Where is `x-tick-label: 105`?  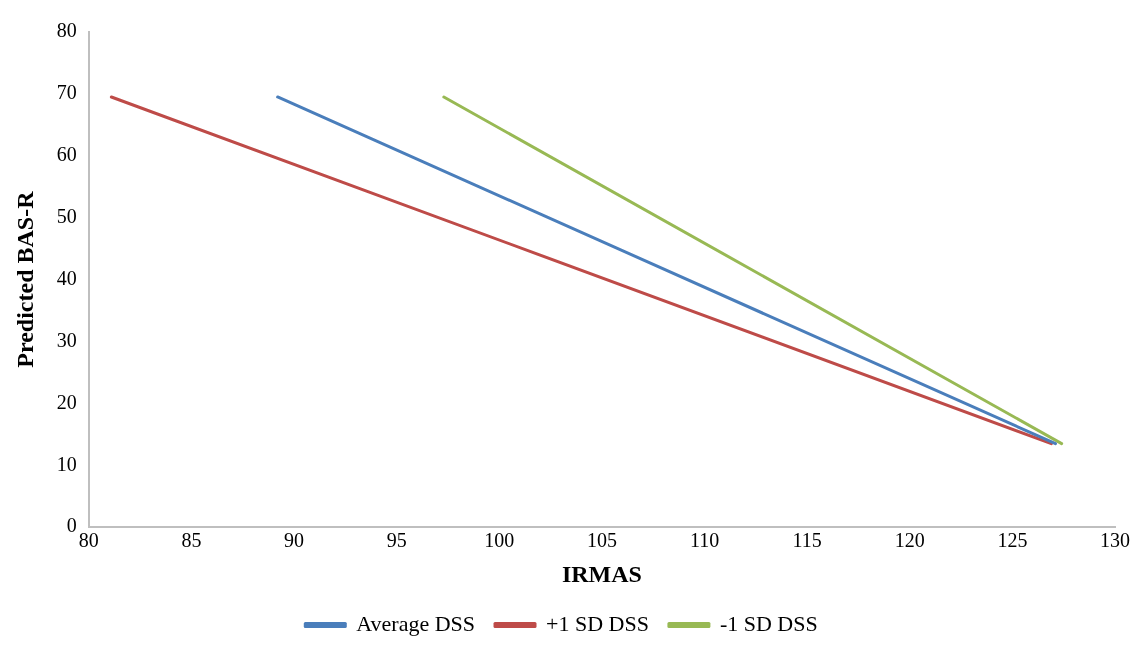
x-tick-label: 105 is located at coordinates (601, 540).